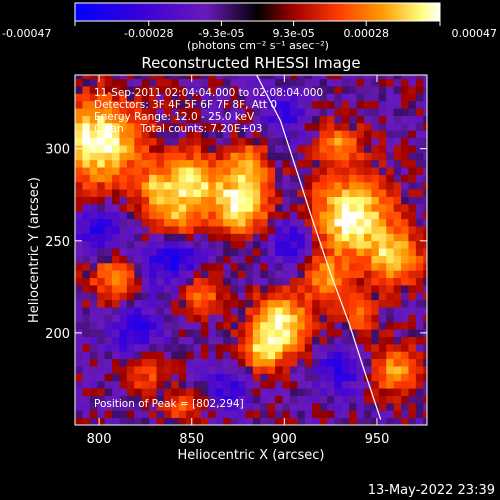 This screenshot has width=500, height=500. Describe the element at coordinates (293, 33) in the screenshot. I see `colorbar-tick-label: 9.3e-05` at that location.